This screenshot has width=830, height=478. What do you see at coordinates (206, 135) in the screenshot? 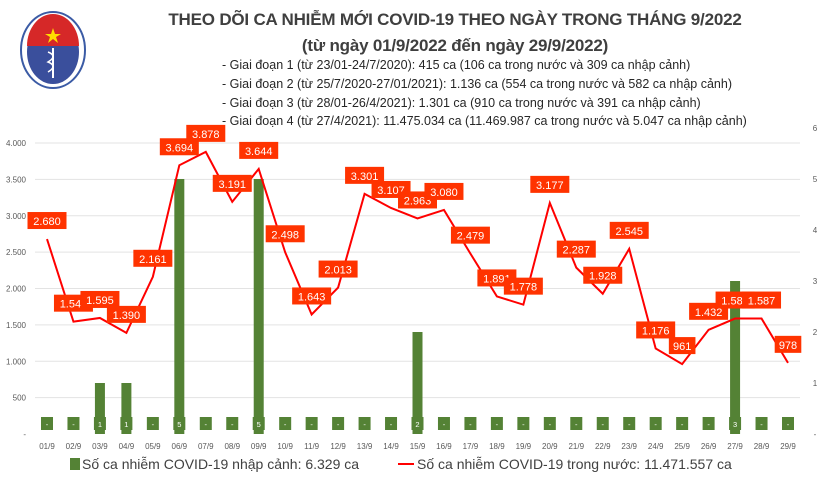
I see `line-data-label: 3.878` at bounding box center [206, 135].